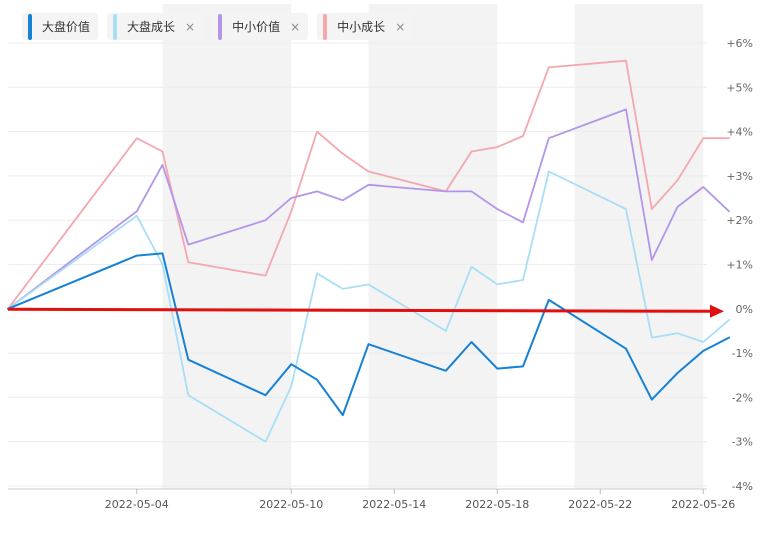  Describe the element at coordinates (739, 265) in the screenshot. I see `y-tick-label: +1%` at that location.